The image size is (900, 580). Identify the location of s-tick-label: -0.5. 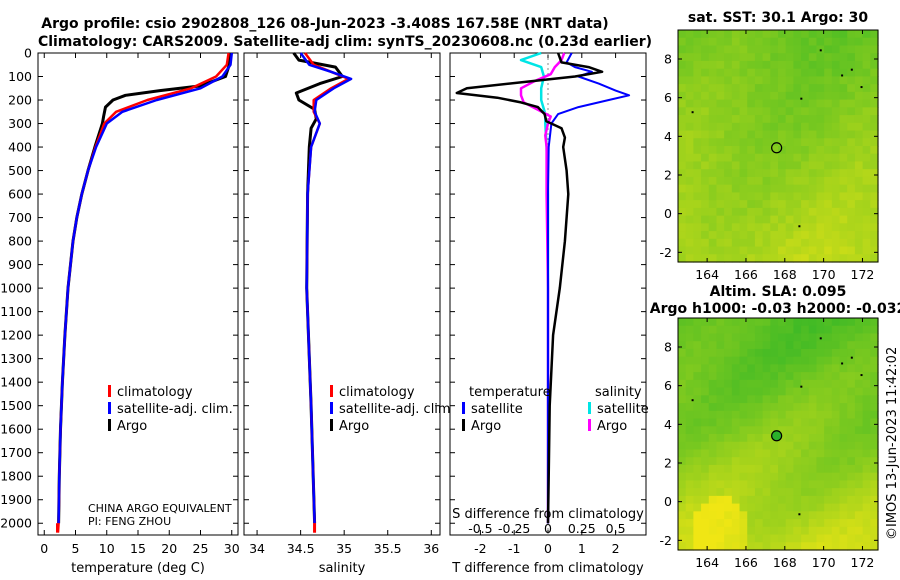
(480, 528).